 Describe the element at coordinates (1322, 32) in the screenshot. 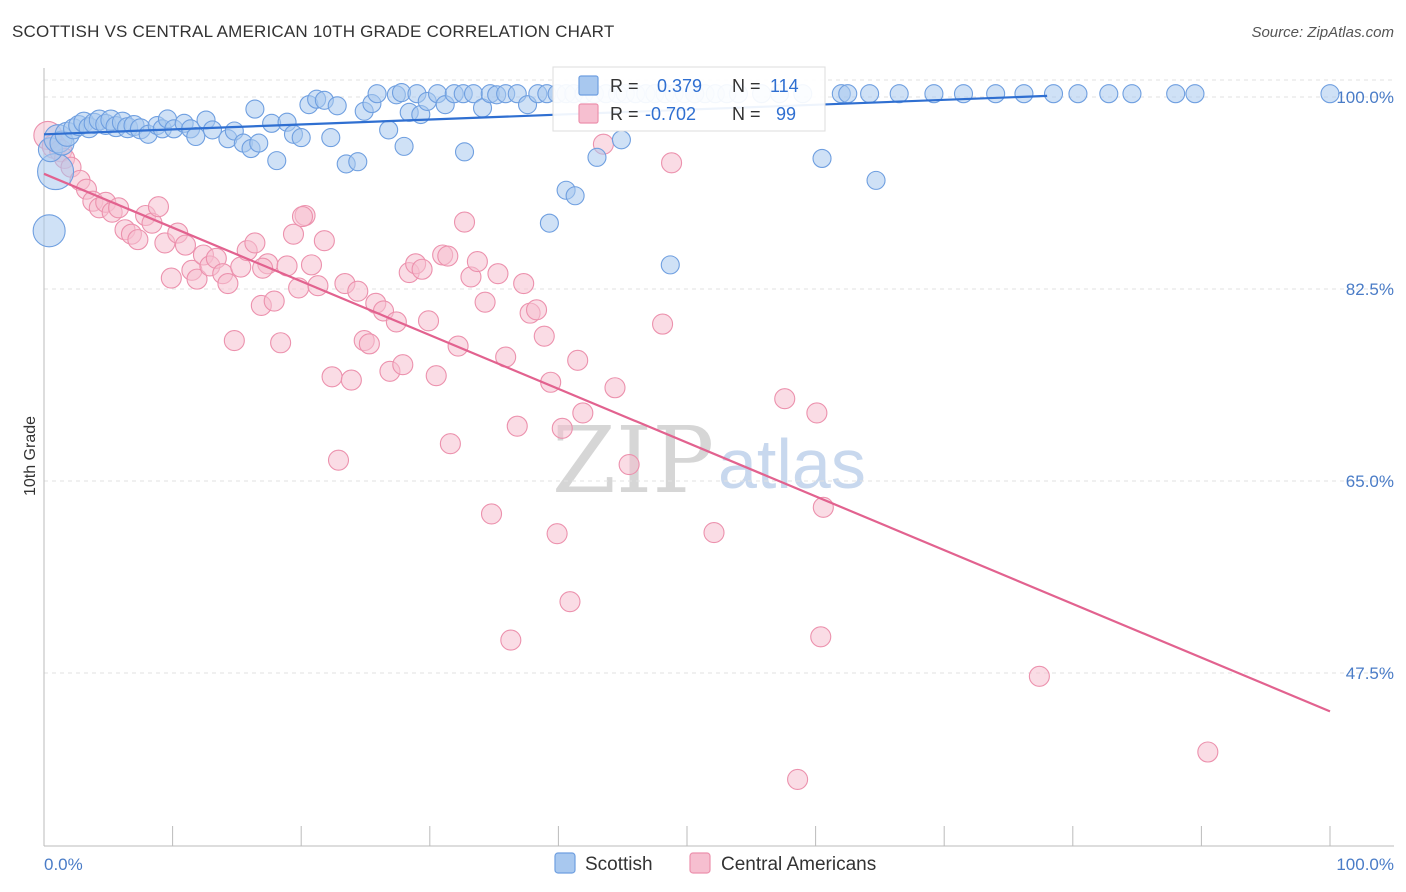

I see `source-label: Source: ZipAtlas.com` at that location.